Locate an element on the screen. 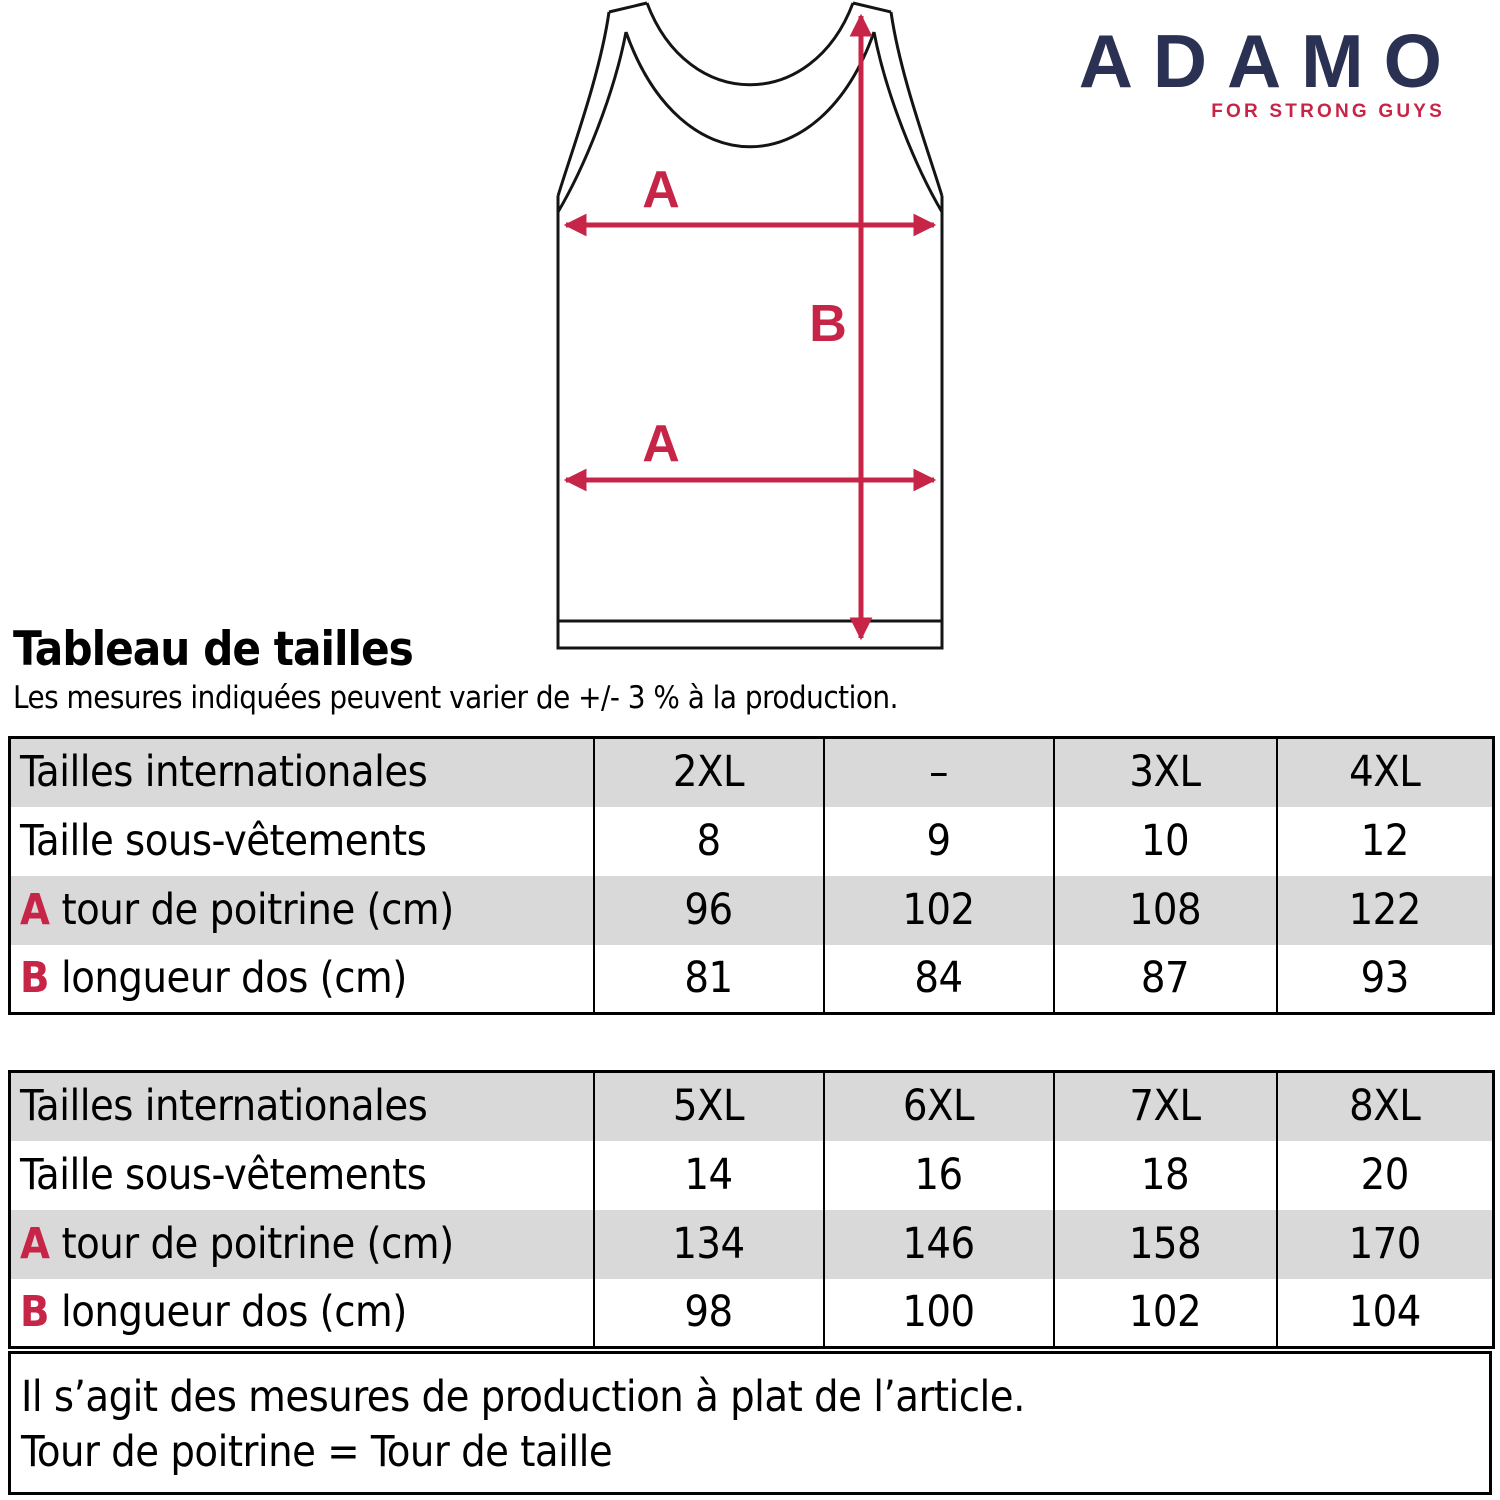 The image size is (1500, 1500). size-cell: 146 is located at coordinates (938, 1244).